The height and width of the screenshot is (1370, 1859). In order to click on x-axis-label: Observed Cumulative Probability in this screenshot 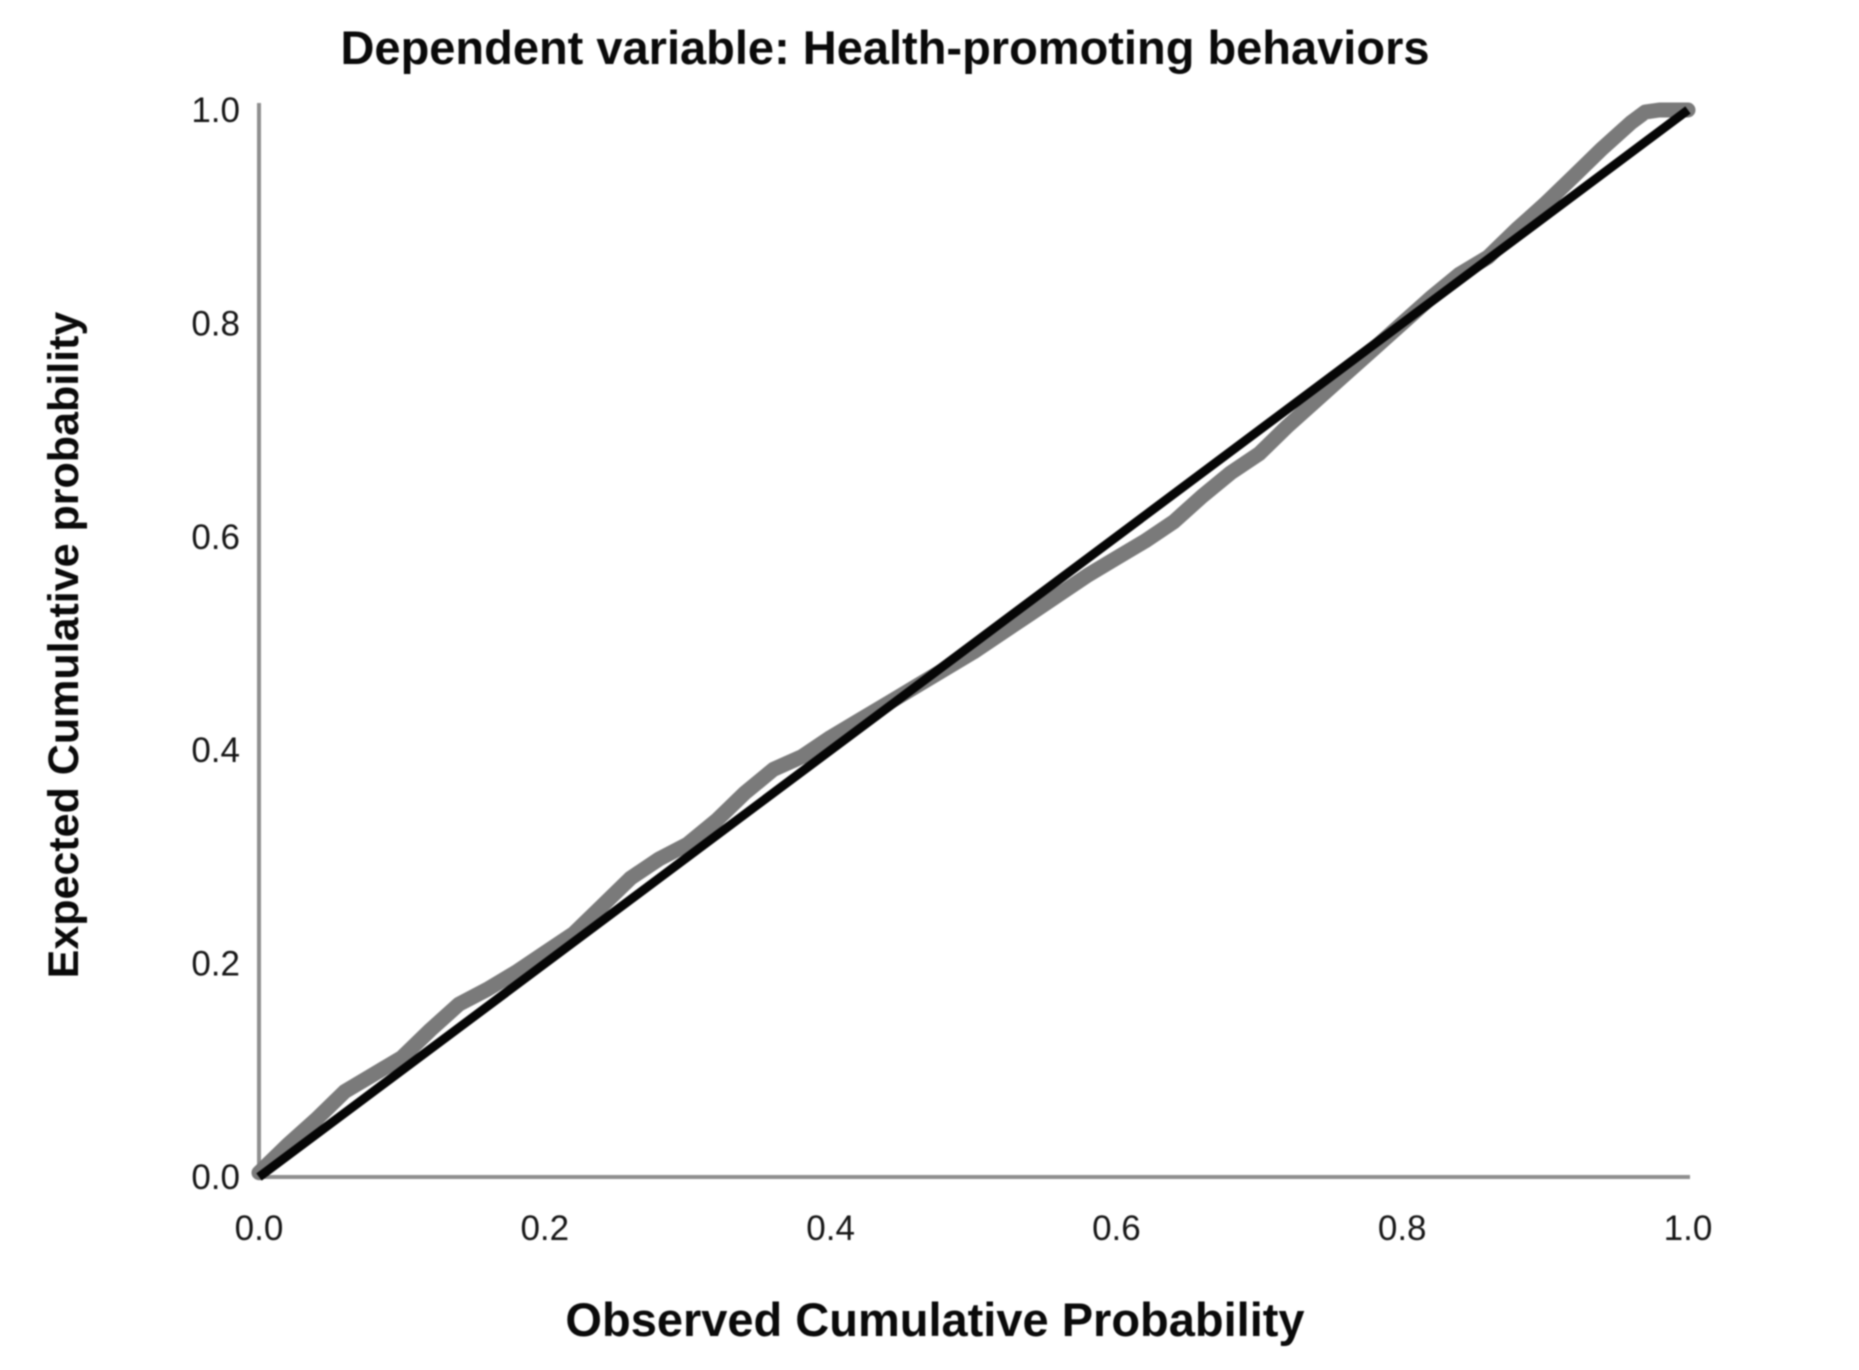, I will do `click(934, 1319)`.